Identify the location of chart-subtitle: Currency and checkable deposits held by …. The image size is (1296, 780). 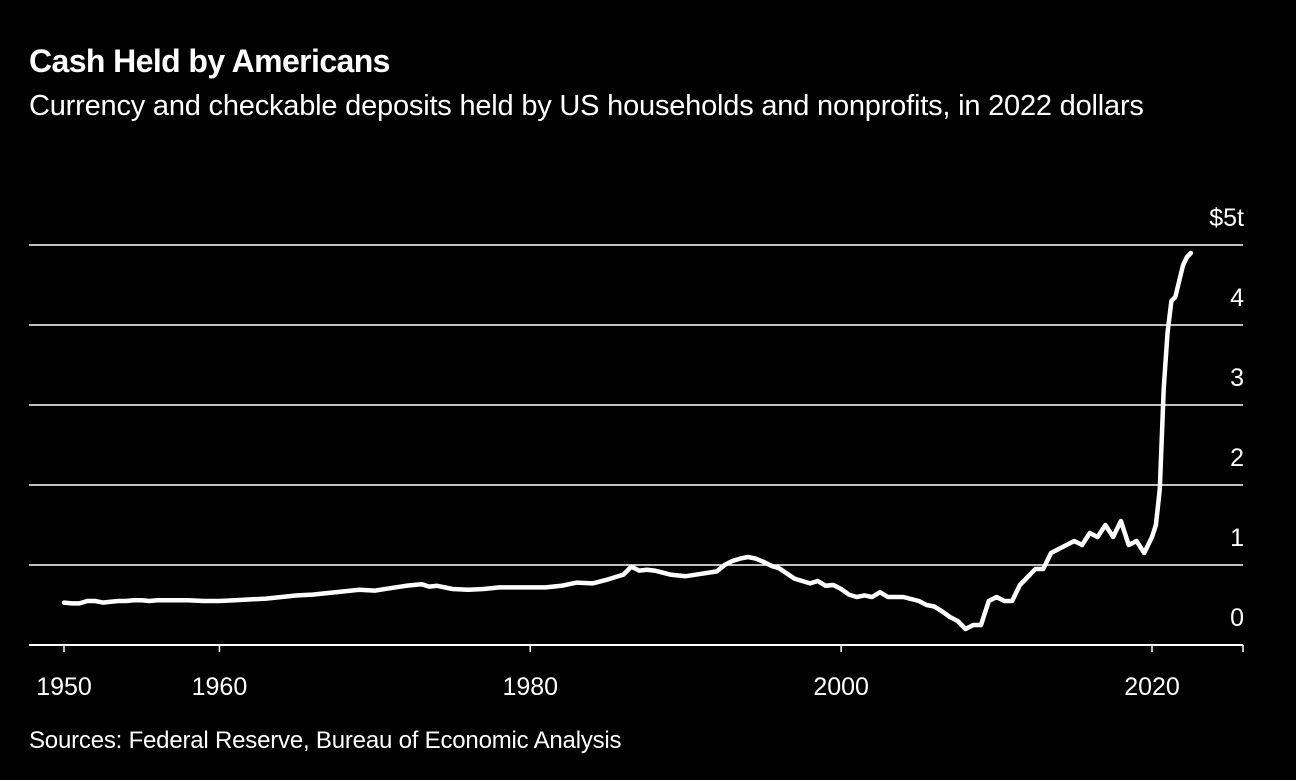
(586, 106).